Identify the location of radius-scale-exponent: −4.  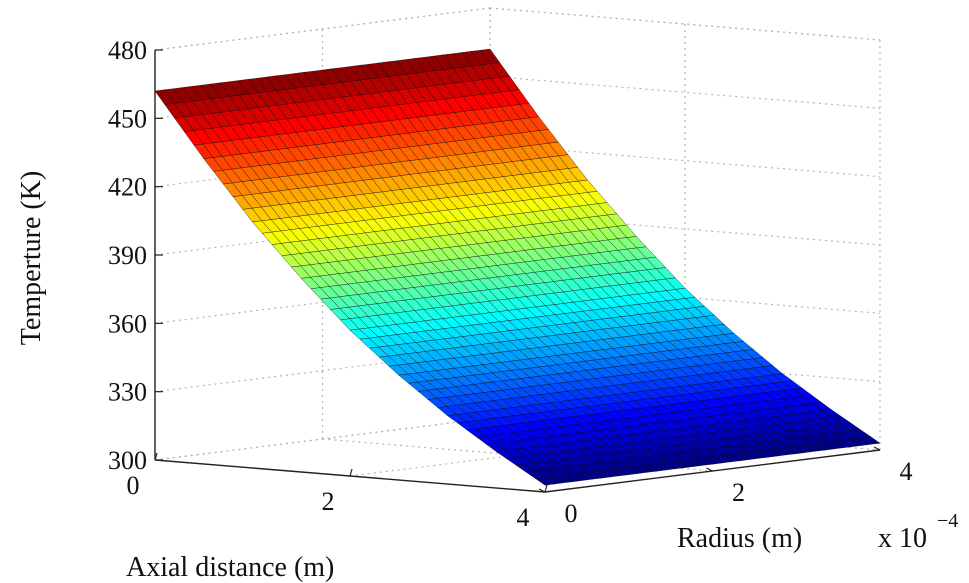
(947, 521).